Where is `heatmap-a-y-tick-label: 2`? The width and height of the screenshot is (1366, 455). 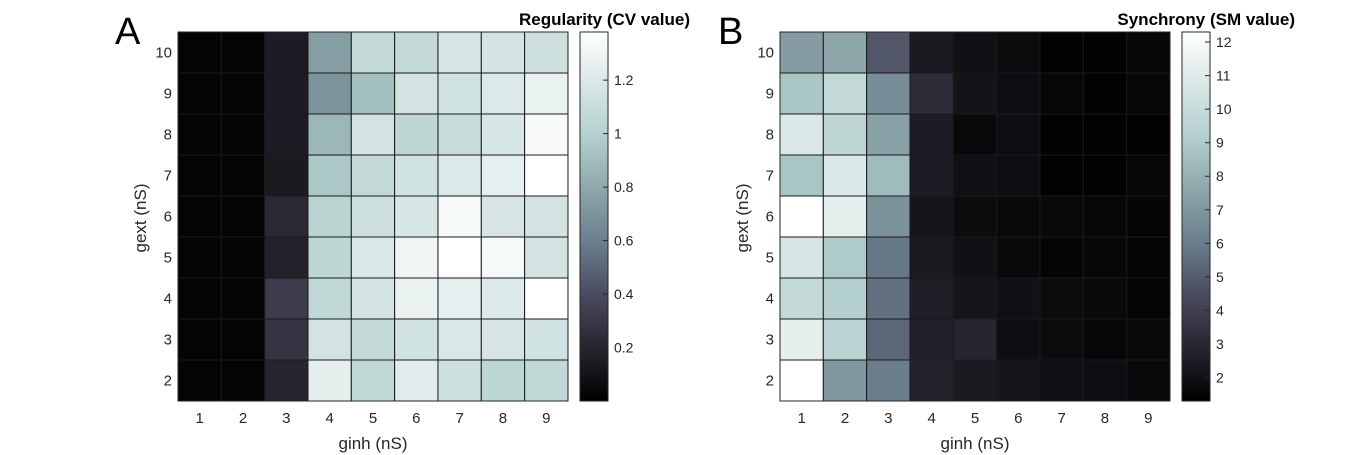
heatmap-a-y-tick-label: 2 is located at coordinates (168, 381).